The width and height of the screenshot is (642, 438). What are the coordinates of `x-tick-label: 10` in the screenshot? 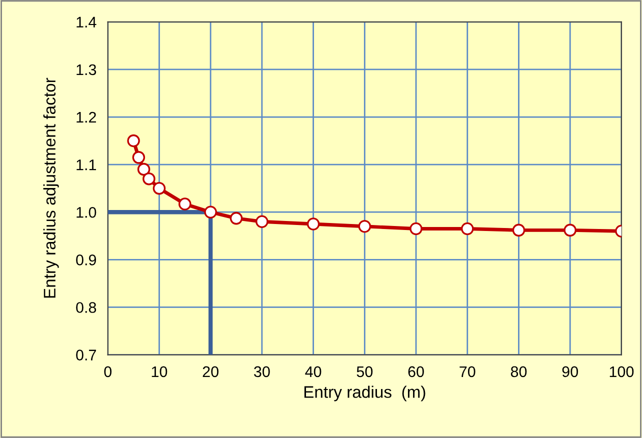 It's located at (160, 372).